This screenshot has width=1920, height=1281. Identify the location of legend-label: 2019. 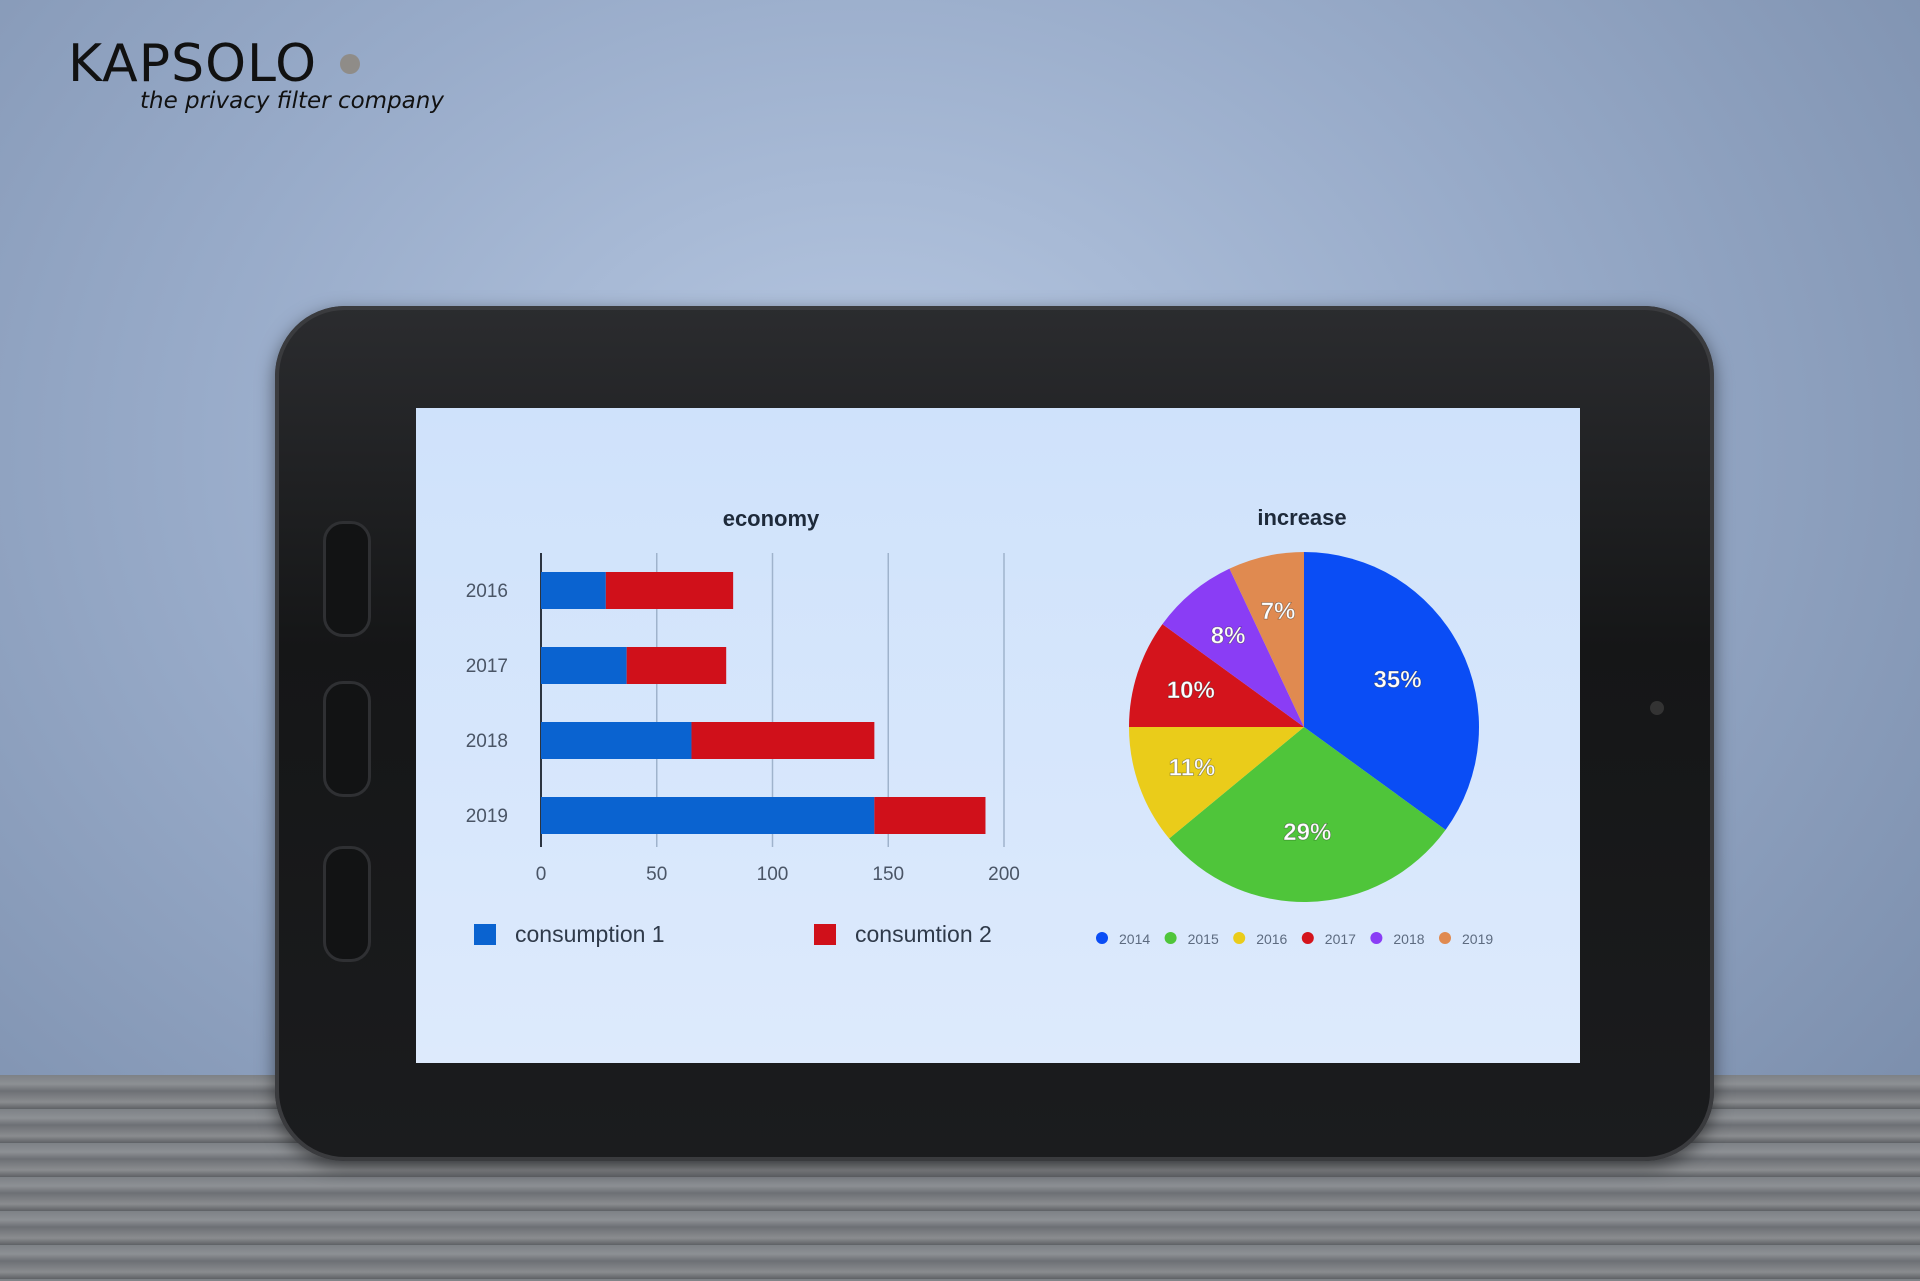
(1477, 939).